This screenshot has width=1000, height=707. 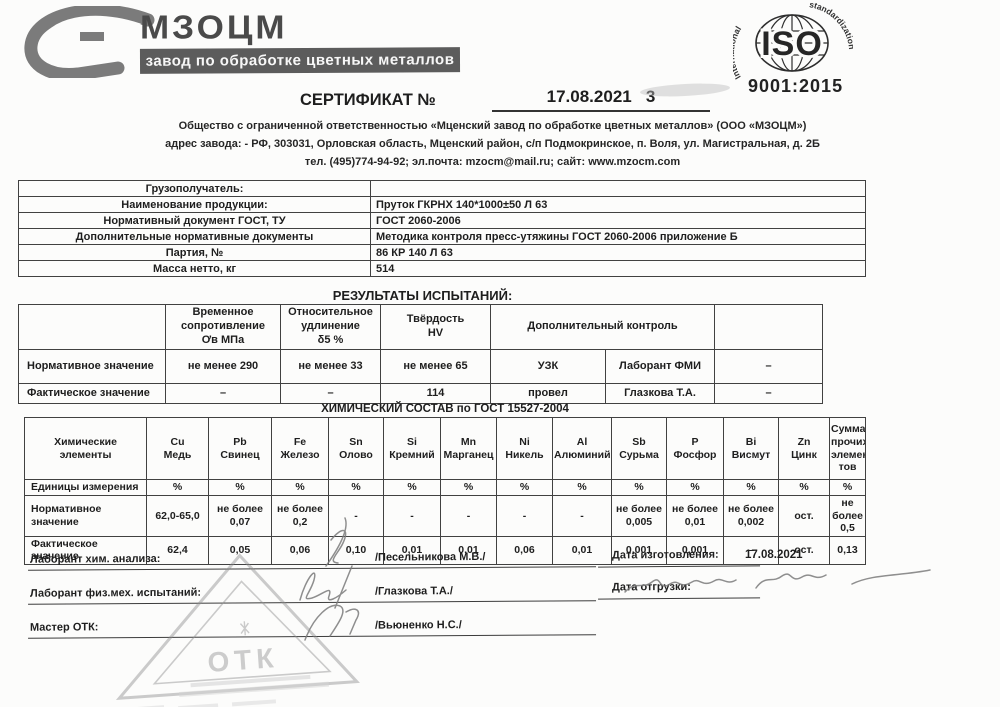 What do you see at coordinates (651, 587) in the screenshot?
I see `date-label: Дата отгрузки:` at bounding box center [651, 587].